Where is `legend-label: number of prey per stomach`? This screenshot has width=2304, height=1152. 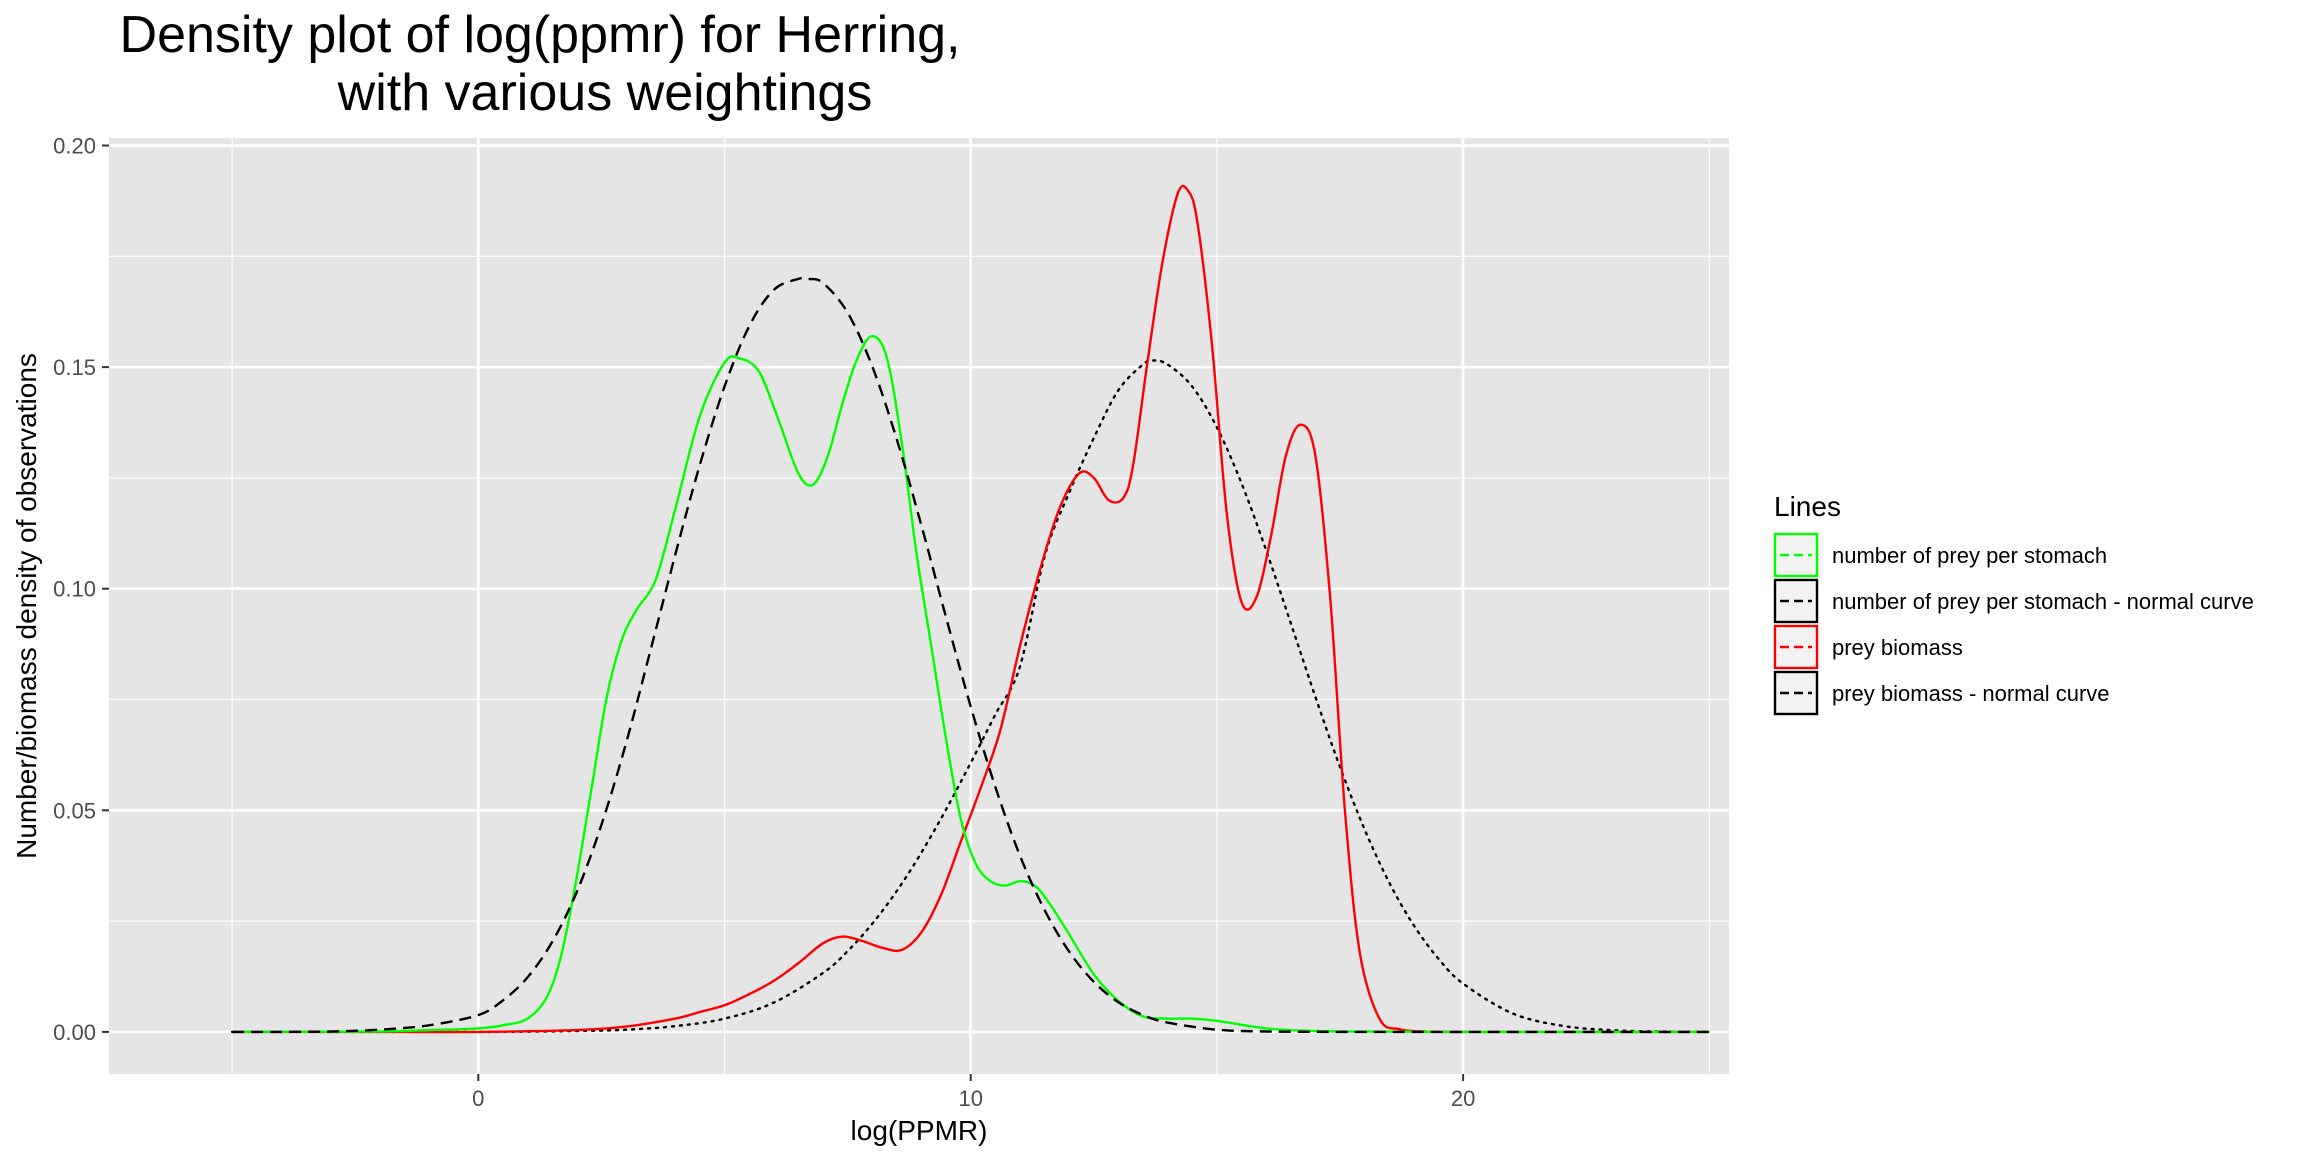
legend-label: number of prey per stomach is located at coordinates (1969, 555).